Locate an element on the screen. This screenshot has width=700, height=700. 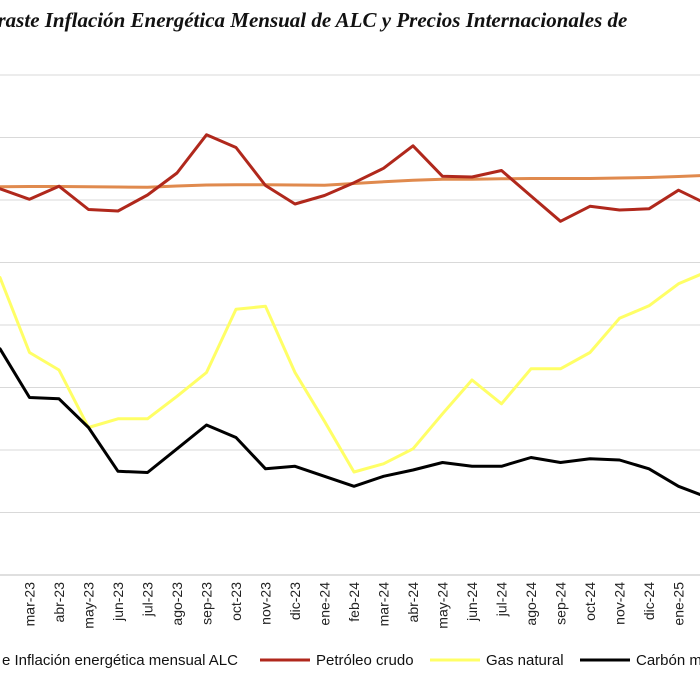
x-tick-label: nov-24 is located at coordinates (620, 603).